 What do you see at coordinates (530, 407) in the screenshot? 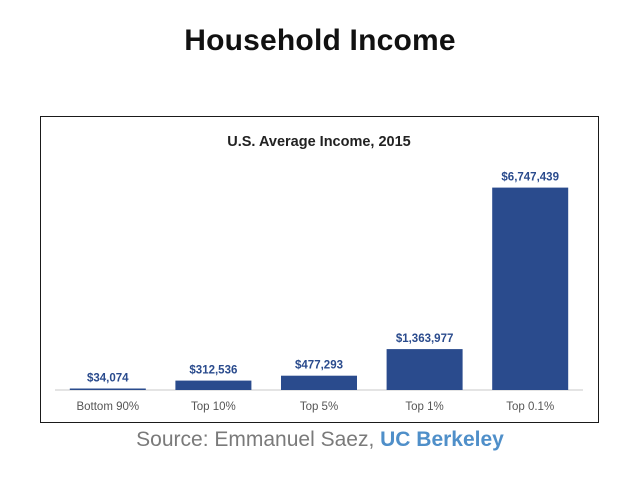
I see `category-label: Top 0.1%` at bounding box center [530, 407].